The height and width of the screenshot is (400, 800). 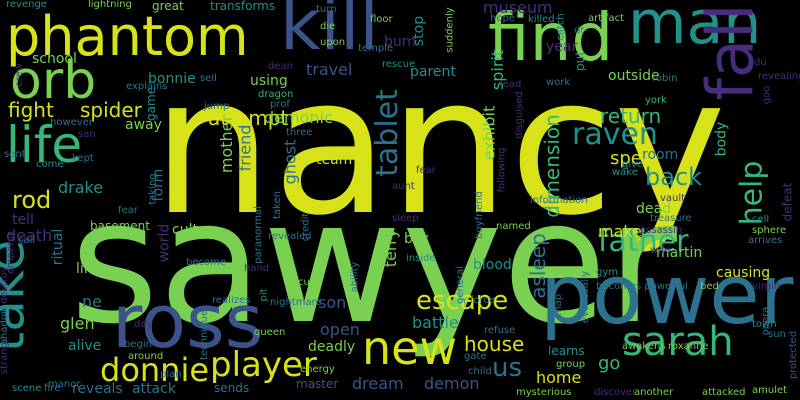 I want to click on word-san: san, so click(x=87, y=134).